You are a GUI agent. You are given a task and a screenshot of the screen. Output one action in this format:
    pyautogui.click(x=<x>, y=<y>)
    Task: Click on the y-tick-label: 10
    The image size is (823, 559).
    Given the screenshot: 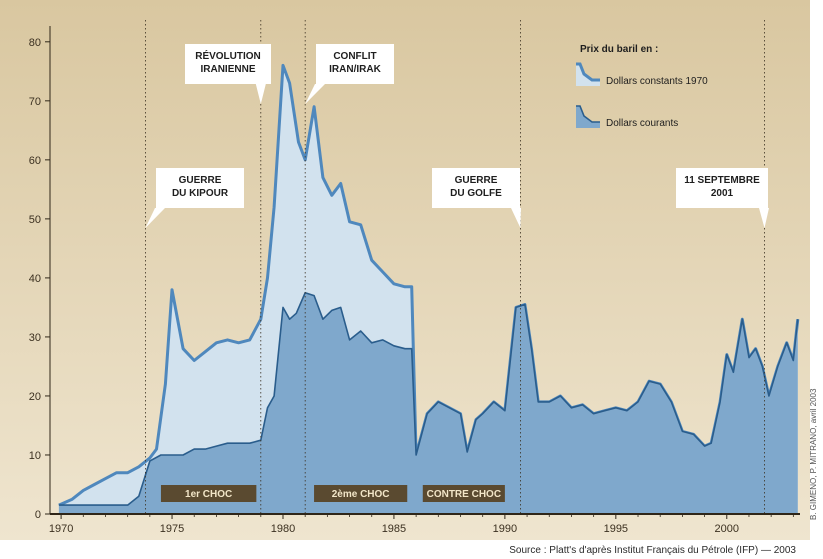 What is the action you would take?
    pyautogui.click(x=35, y=456)
    